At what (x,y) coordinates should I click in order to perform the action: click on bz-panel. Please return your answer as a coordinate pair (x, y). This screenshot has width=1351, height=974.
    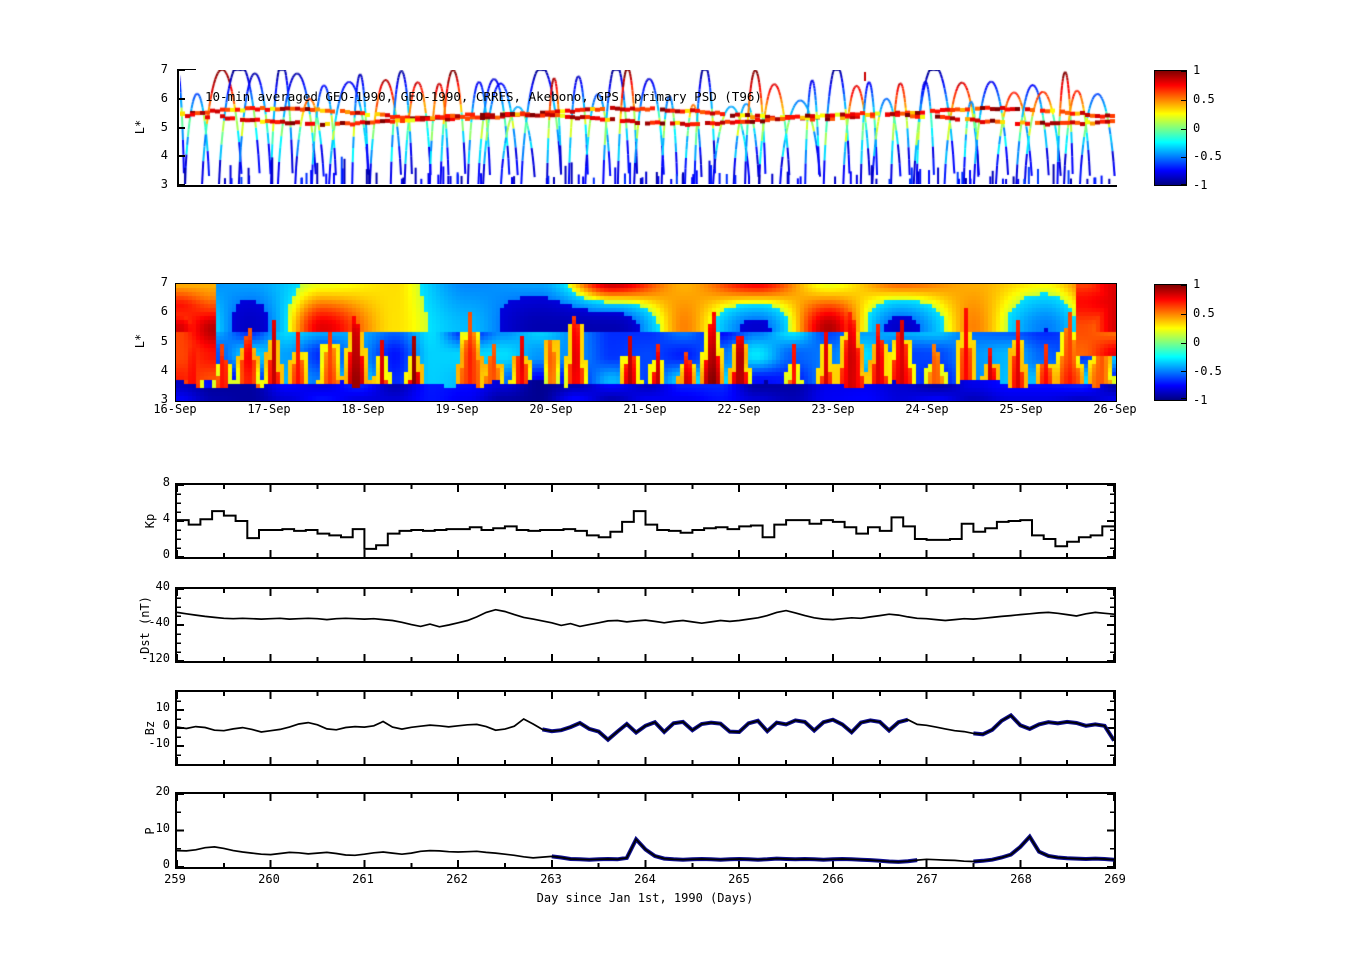
    Looking at the image, I should click on (645, 728).